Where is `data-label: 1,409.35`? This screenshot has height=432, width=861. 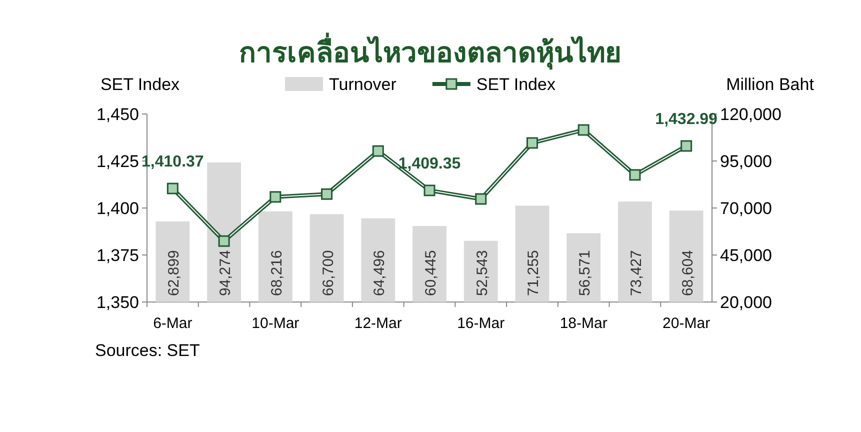
data-label: 1,409.35 is located at coordinates (429, 163).